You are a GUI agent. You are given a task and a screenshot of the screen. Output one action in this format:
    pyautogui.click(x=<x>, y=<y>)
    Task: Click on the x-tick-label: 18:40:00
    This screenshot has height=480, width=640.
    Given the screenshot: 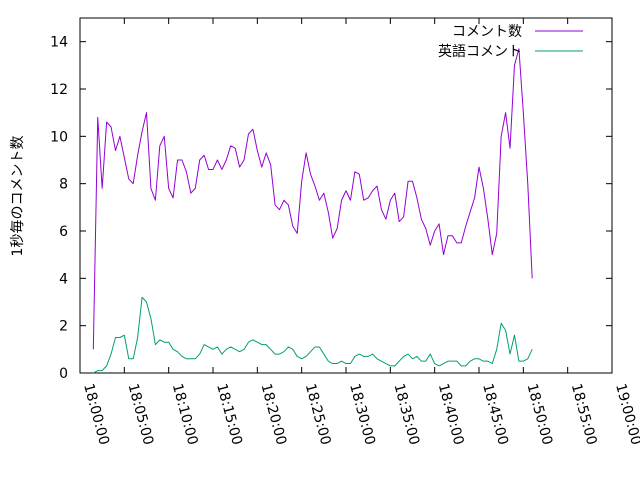 What is the action you would take?
    pyautogui.click(x=451, y=414)
    